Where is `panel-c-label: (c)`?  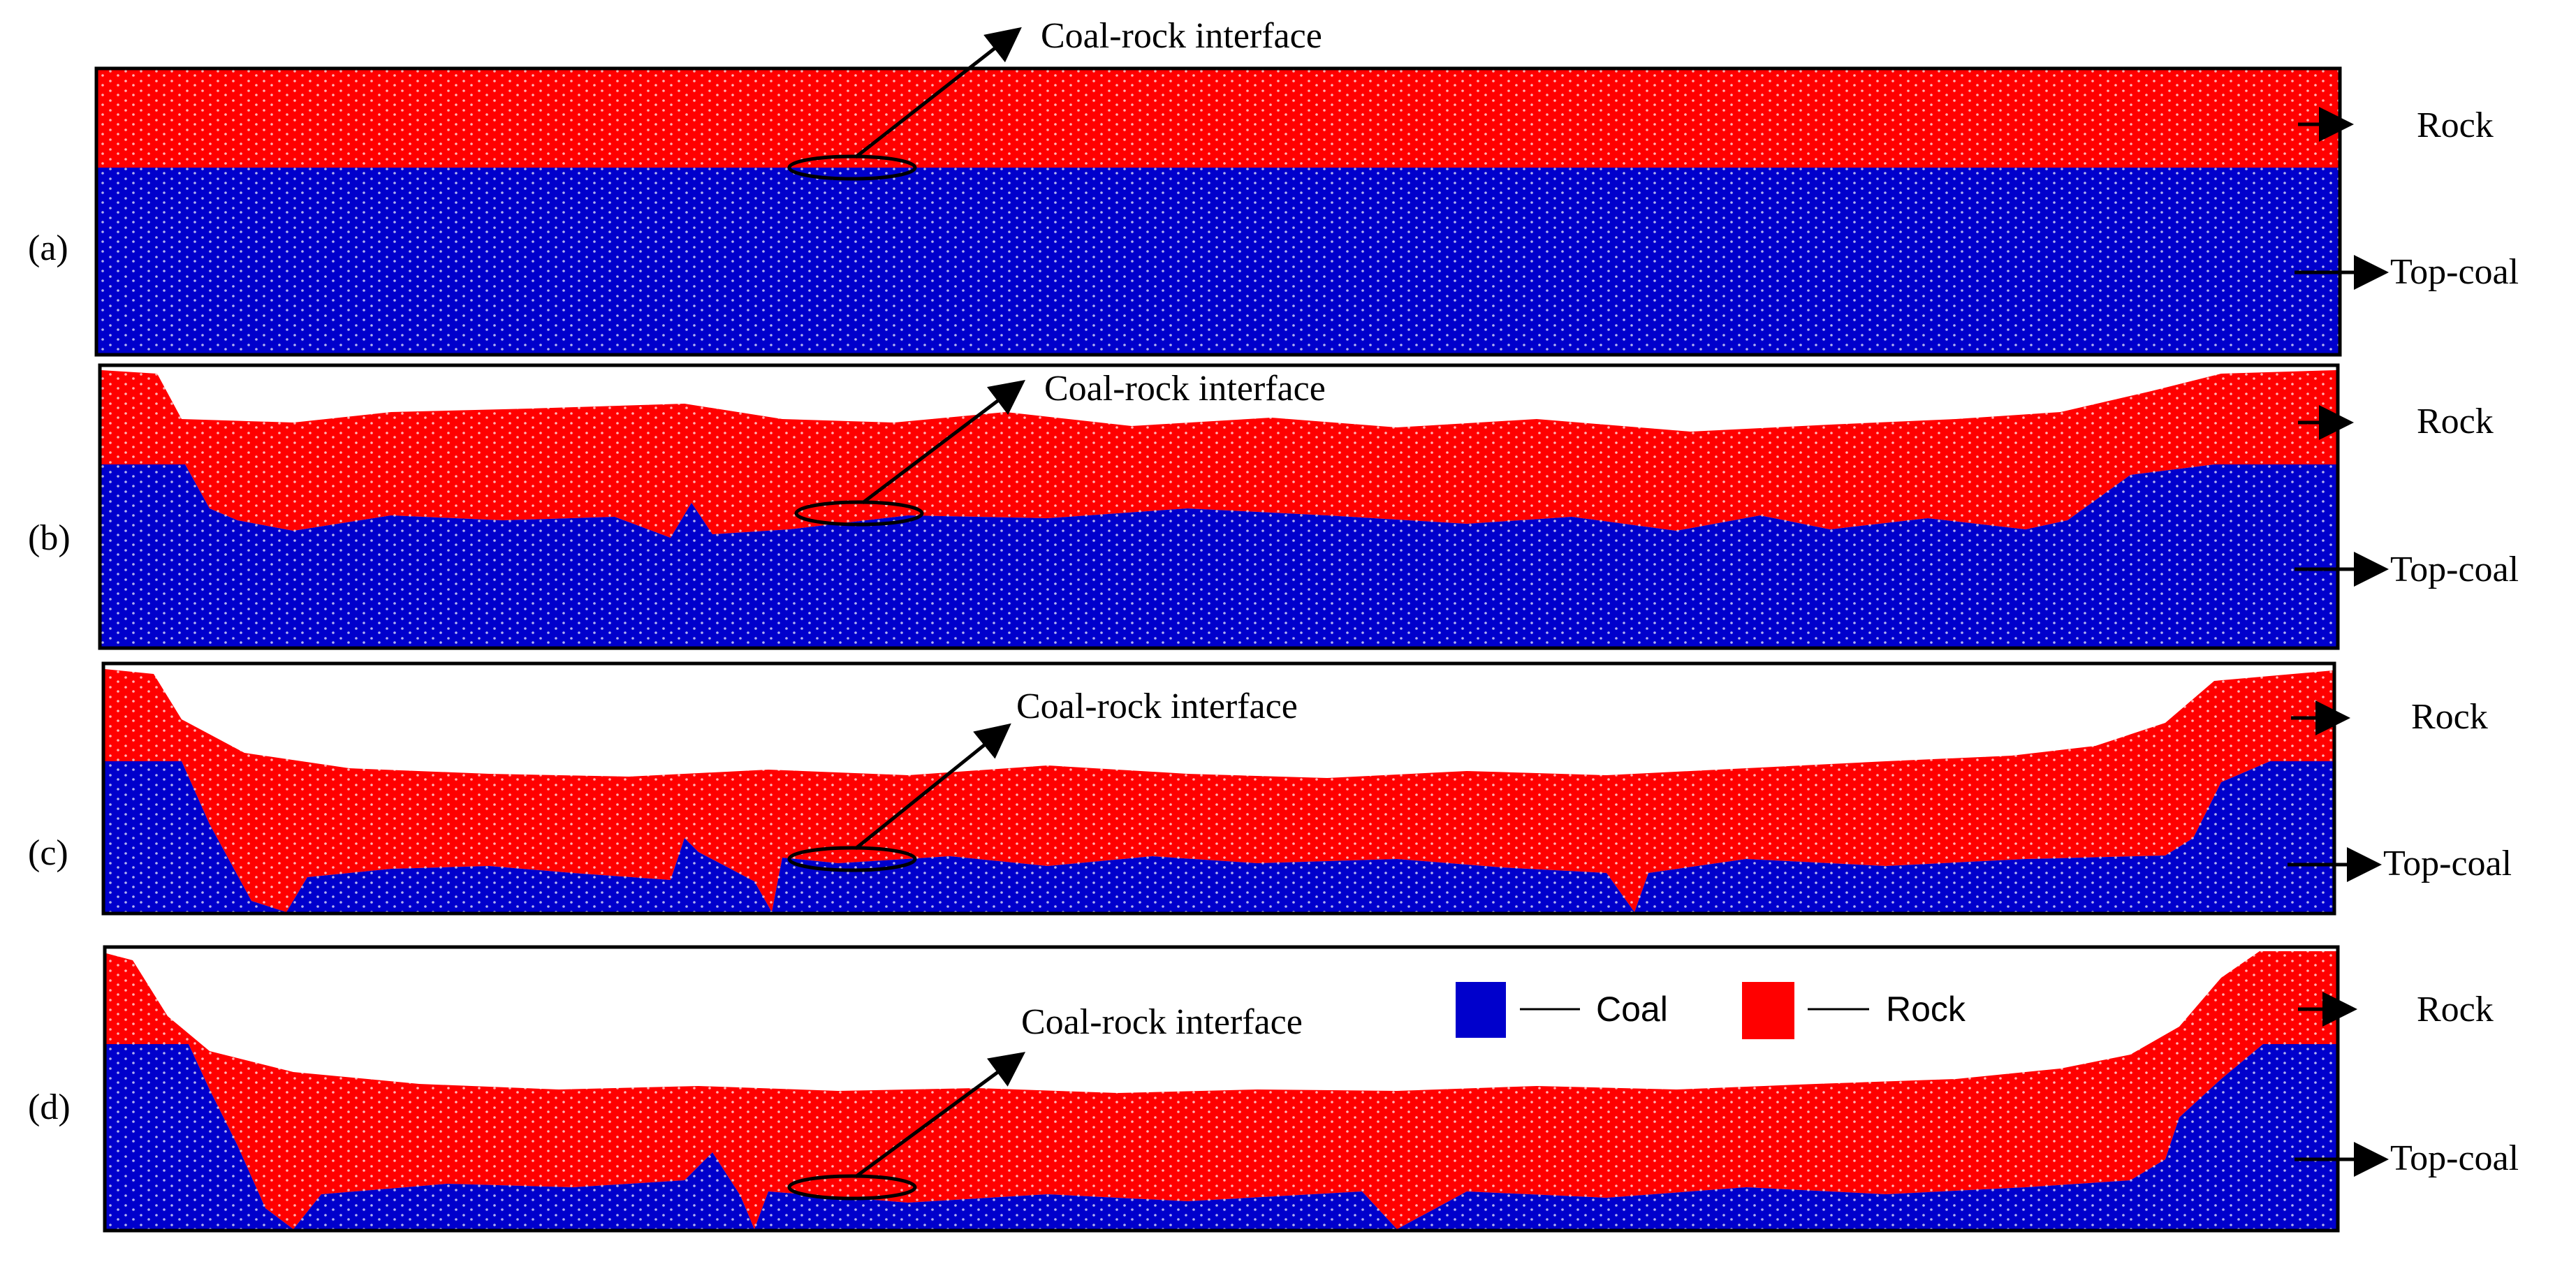 panel-c-label: (c) is located at coordinates (48, 853).